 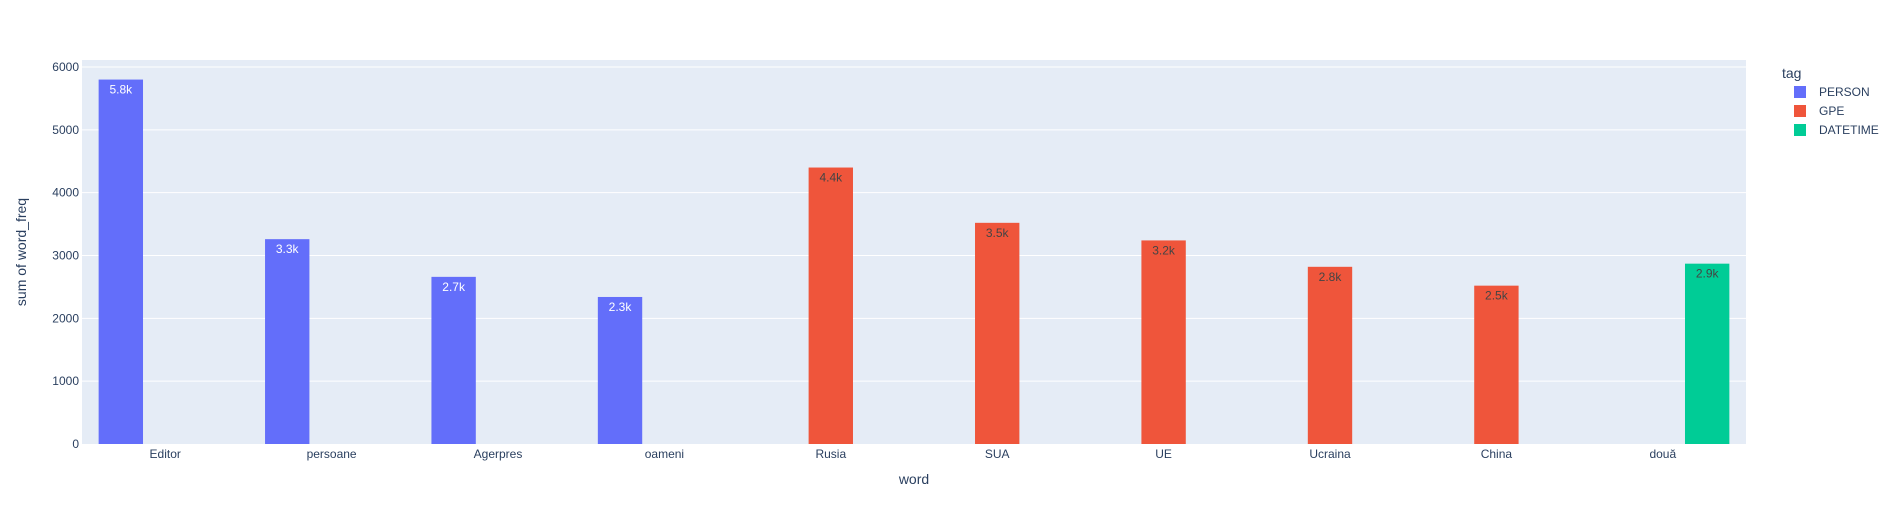 What do you see at coordinates (998, 233) in the screenshot?
I see `bar-value-label: 3.5k` at bounding box center [998, 233].